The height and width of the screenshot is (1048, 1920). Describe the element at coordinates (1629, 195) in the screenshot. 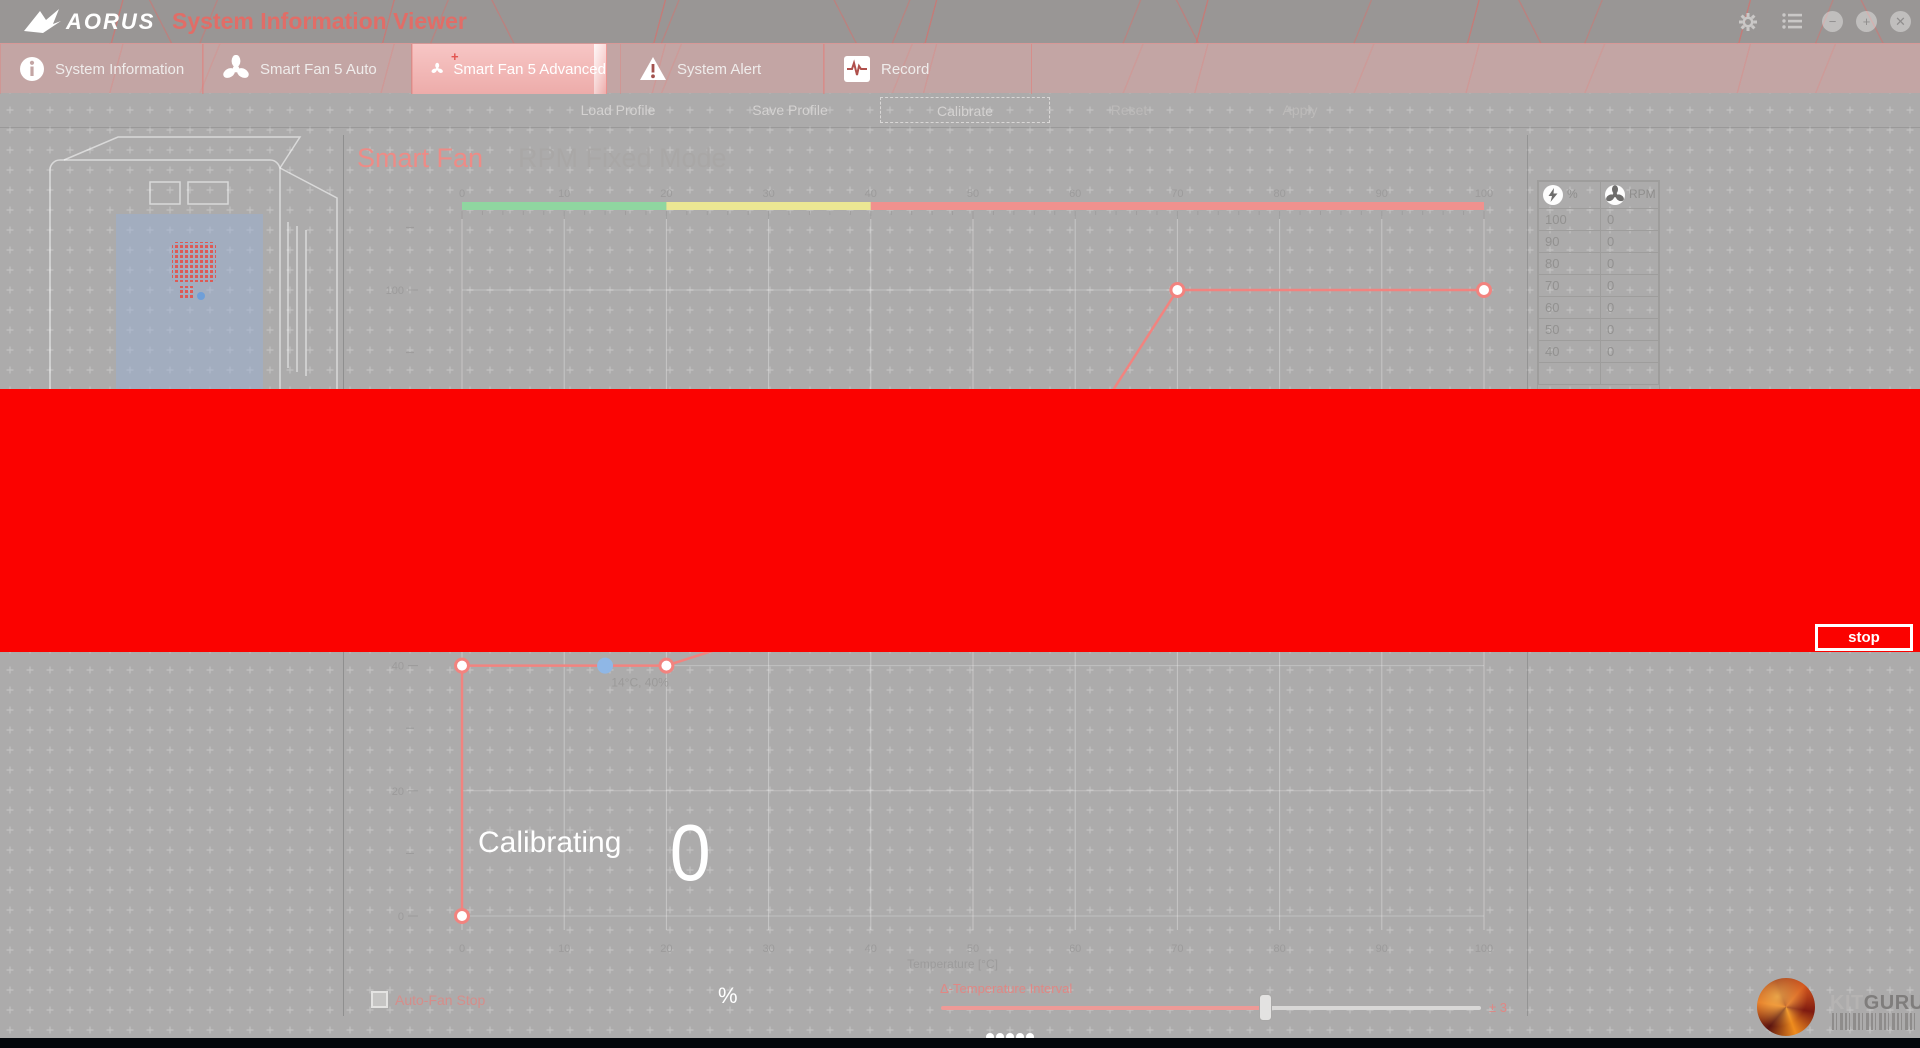

I see `rpm-column-header: RPM` at that location.